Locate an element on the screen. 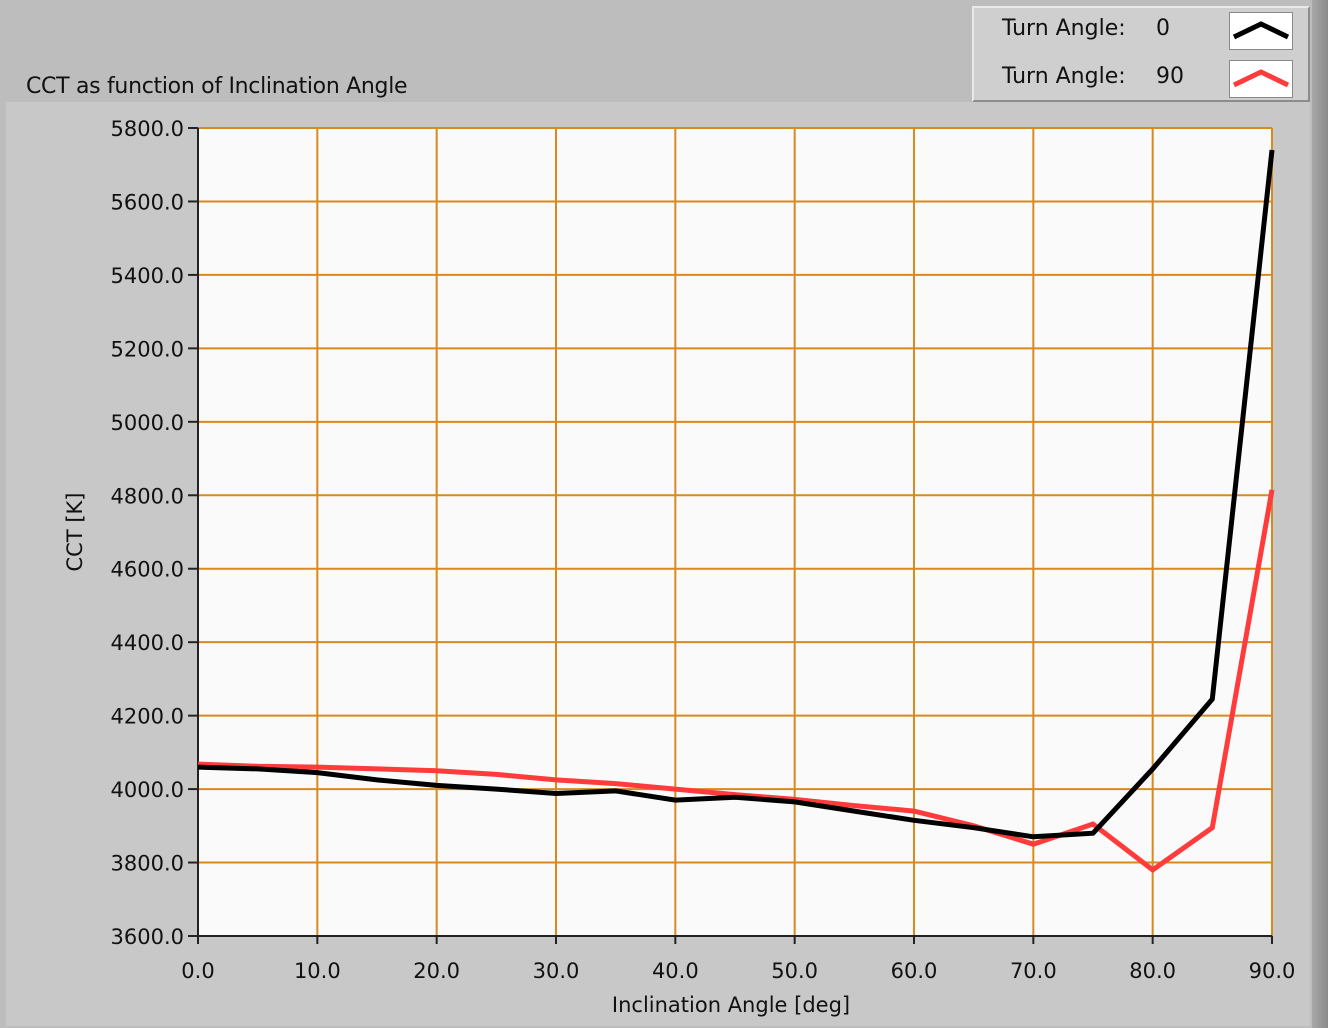 This screenshot has height=1028, width=1328. chart-title: CCT as function of Inclination Angle is located at coordinates (217, 86).